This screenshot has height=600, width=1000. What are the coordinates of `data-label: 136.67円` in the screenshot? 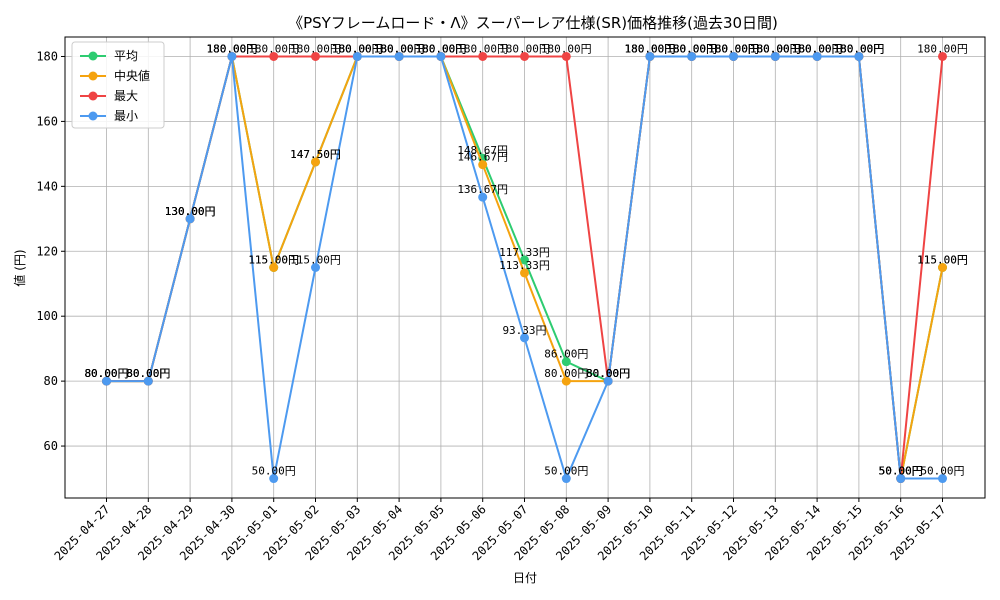 It's located at (482, 189).